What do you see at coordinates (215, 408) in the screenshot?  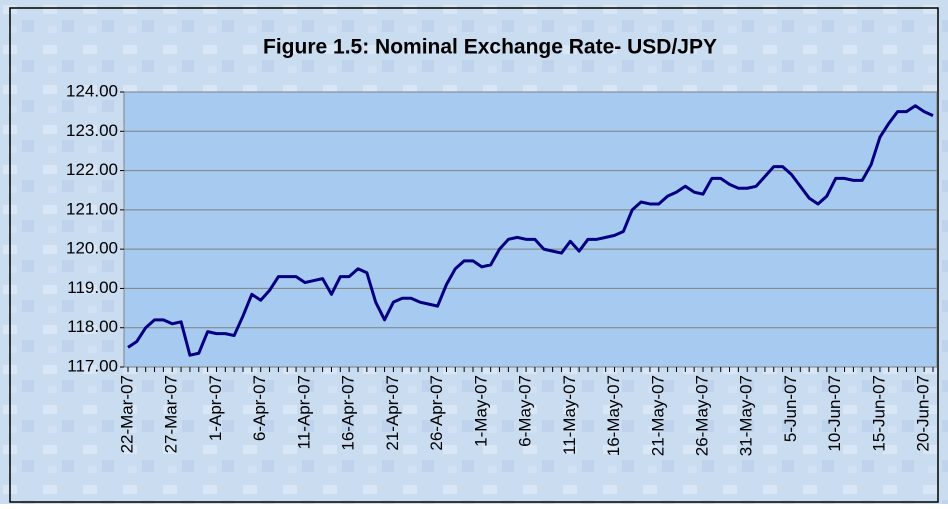 I see `x-tick-label: 1-Apr-07` at bounding box center [215, 408].